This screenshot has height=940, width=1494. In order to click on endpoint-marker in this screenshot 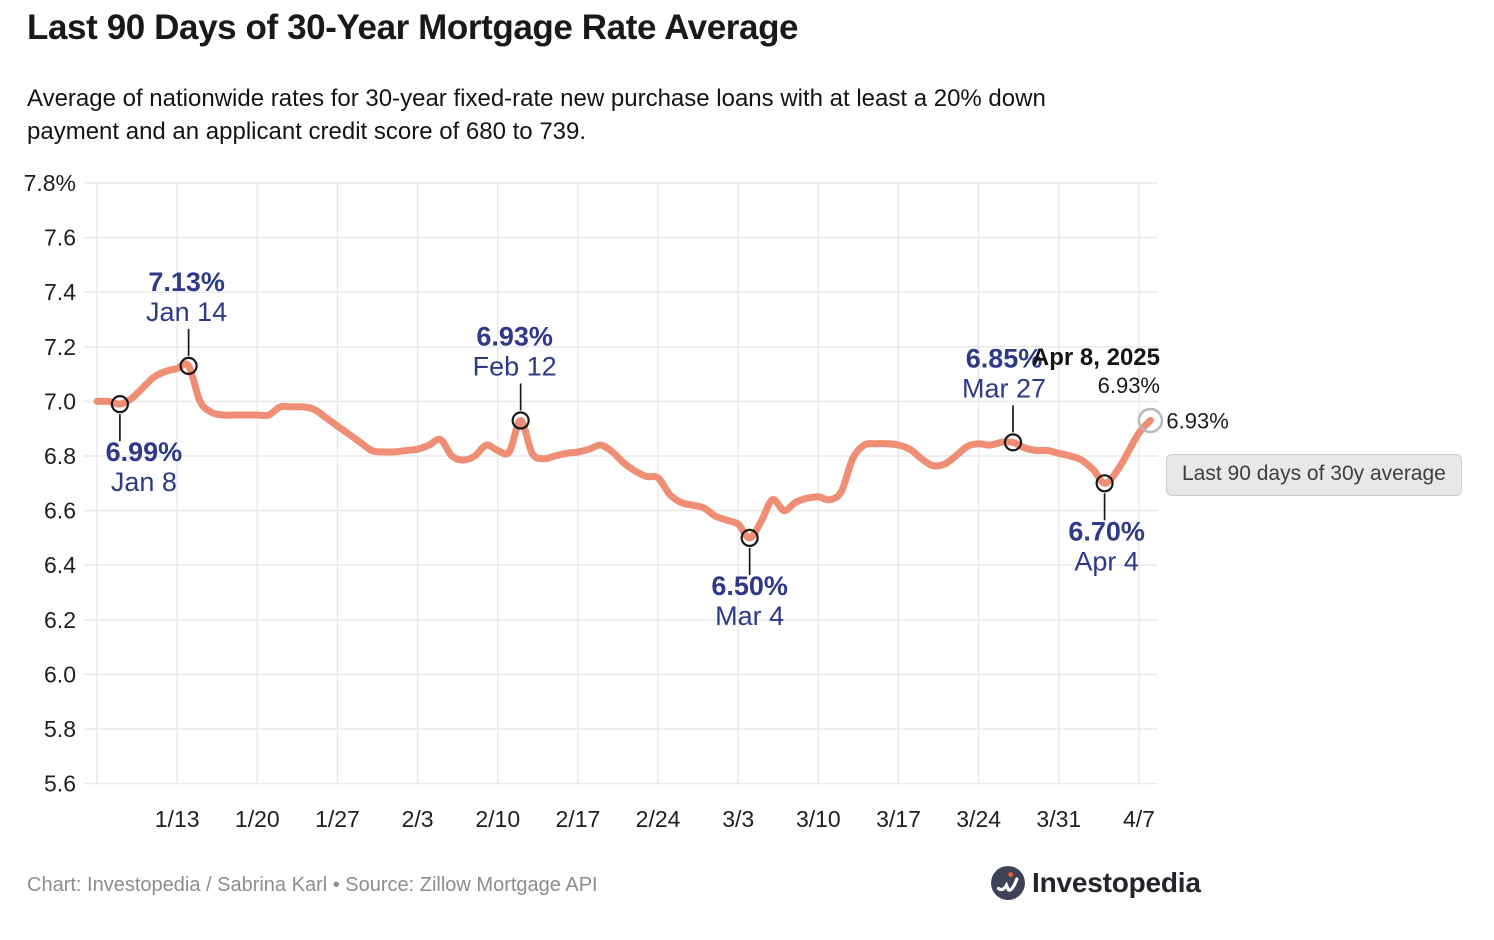, I will do `click(1150, 420)`.